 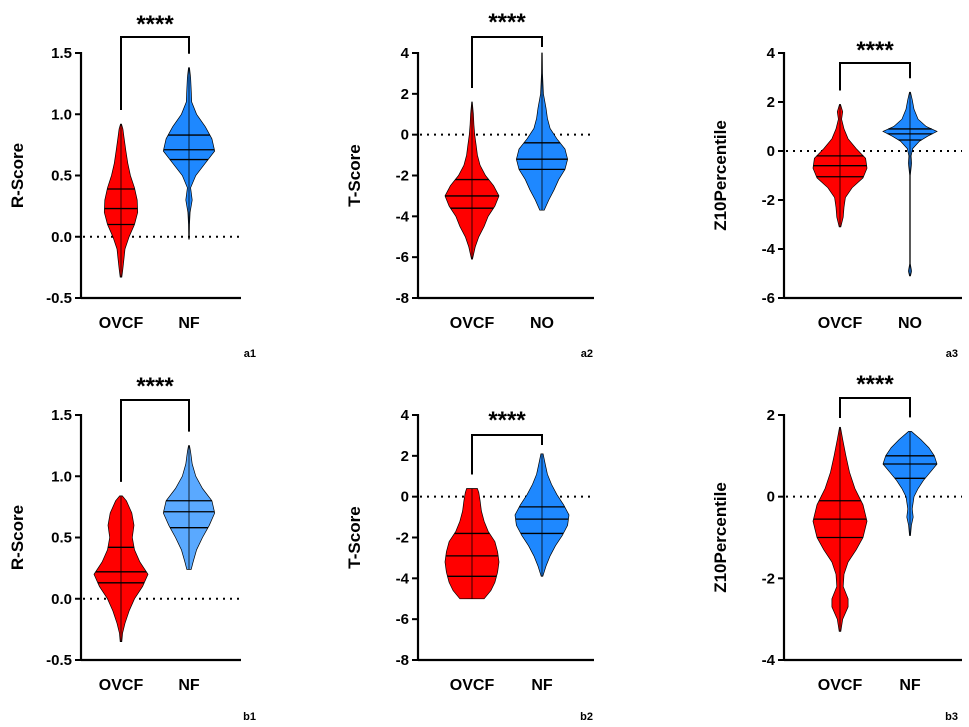 What do you see at coordinates (189, 323) in the screenshot?
I see `a1-category-label: NF` at bounding box center [189, 323].